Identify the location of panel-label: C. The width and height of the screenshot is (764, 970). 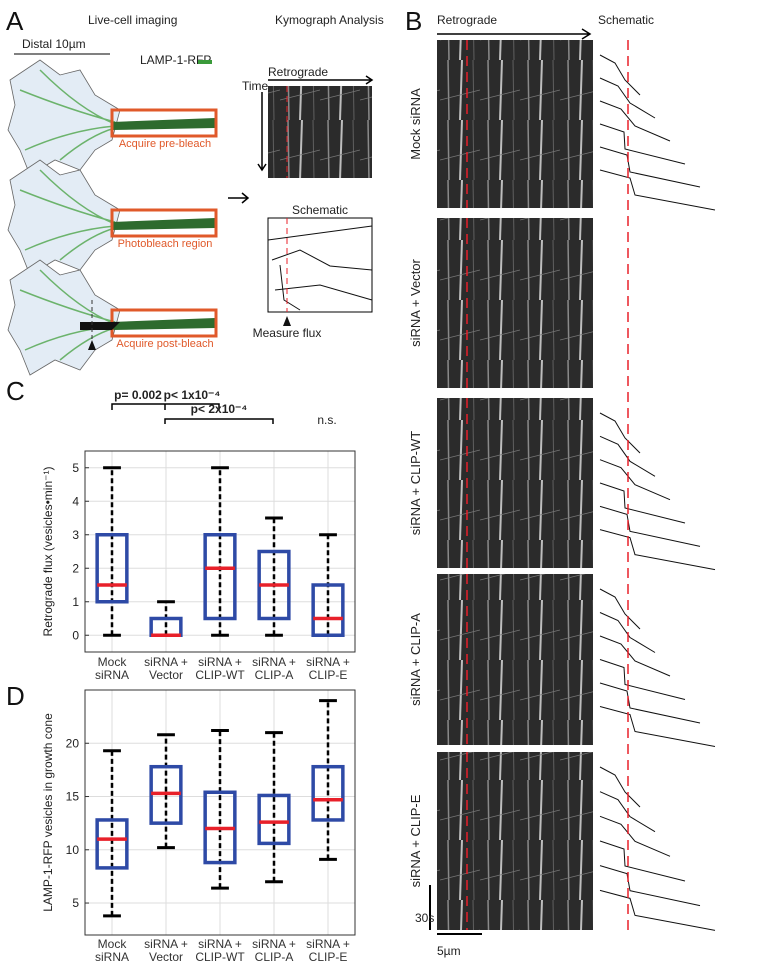
(15, 391).